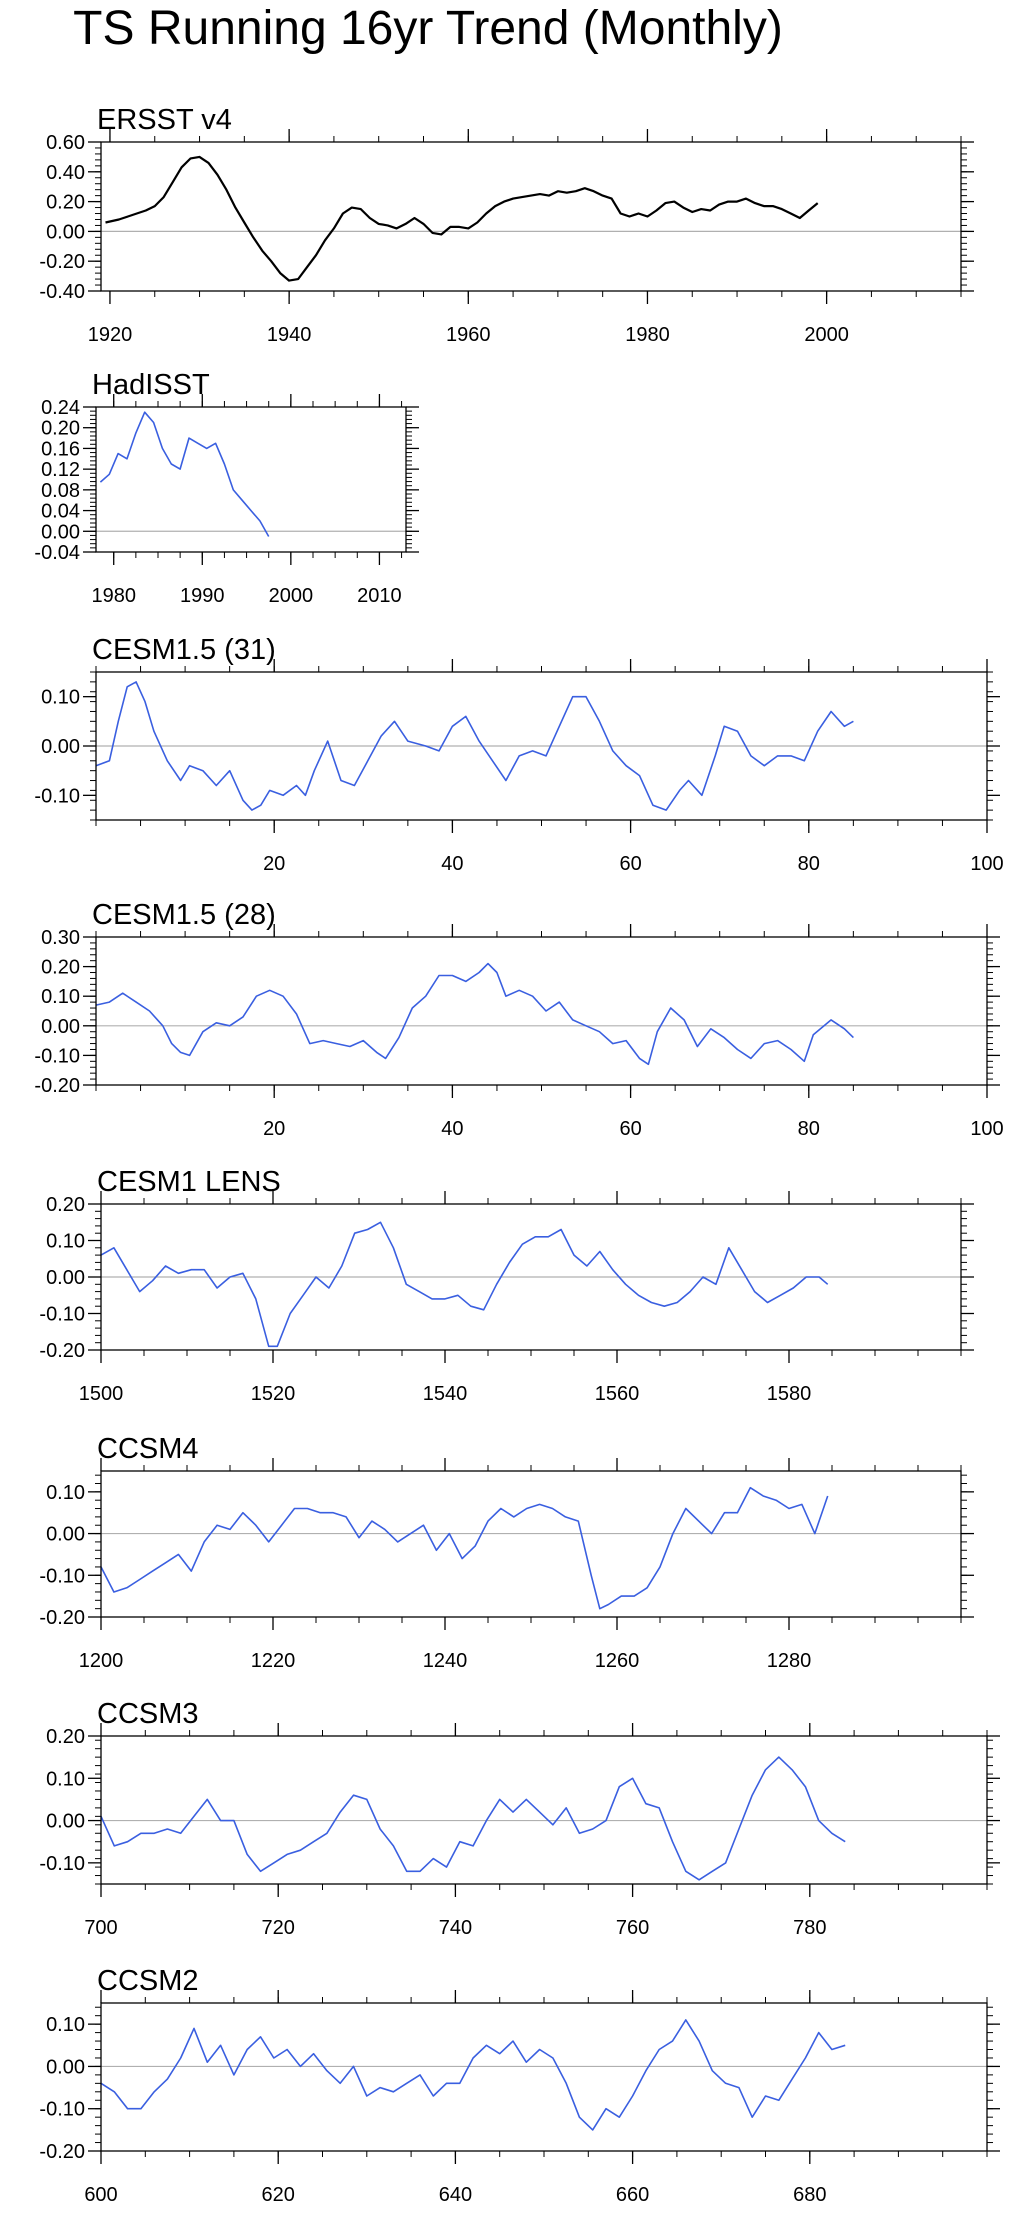 Image resolution: width=1015 pixels, height=2215 pixels. I want to click on x-tick-label: 660, so click(632, 2195).